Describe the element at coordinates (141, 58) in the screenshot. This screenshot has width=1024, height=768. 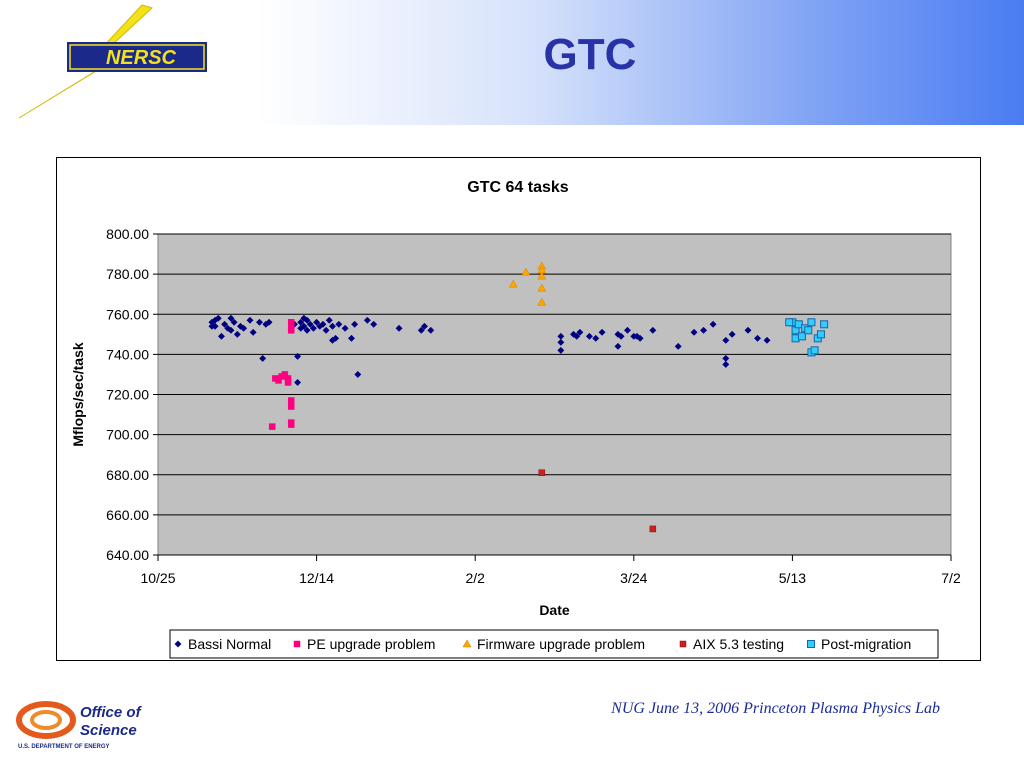
I see `nersc-logo-text: NERSC` at that location.